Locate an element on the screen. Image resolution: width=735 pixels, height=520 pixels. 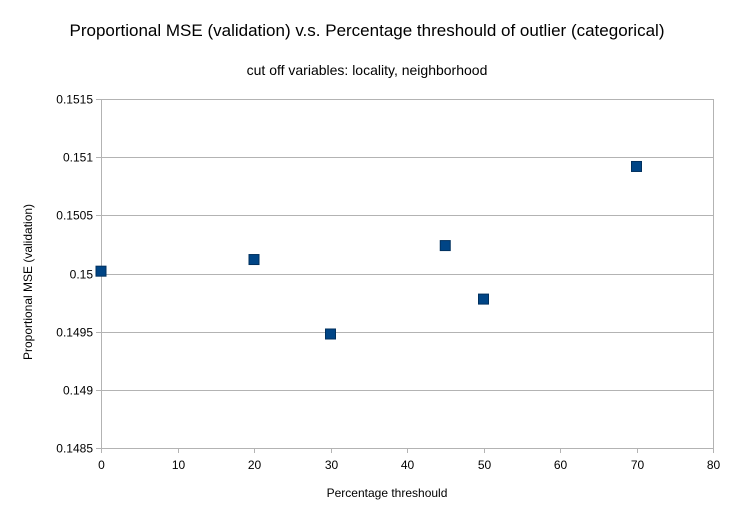
x-tick-label: 10 is located at coordinates (179, 465).